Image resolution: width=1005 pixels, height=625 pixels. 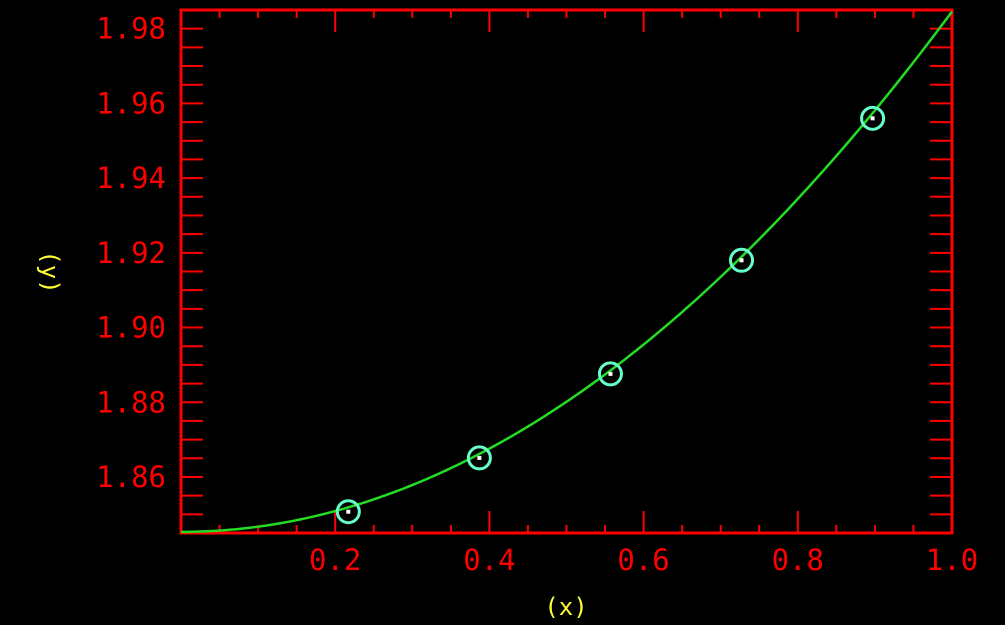 What do you see at coordinates (131, 328) in the screenshot?
I see `y-tick-label: 1.90` at bounding box center [131, 328].